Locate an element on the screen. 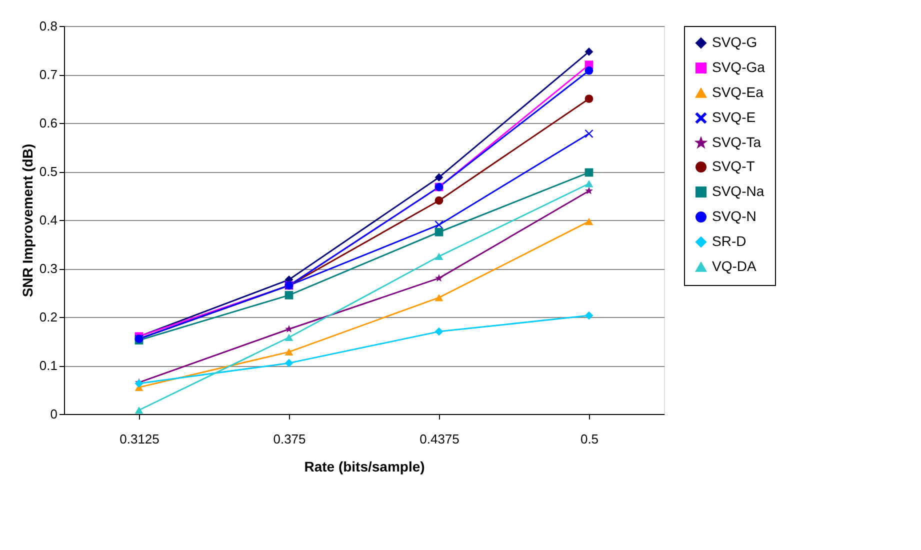  x-tick-label: 0.5 is located at coordinates (589, 439).